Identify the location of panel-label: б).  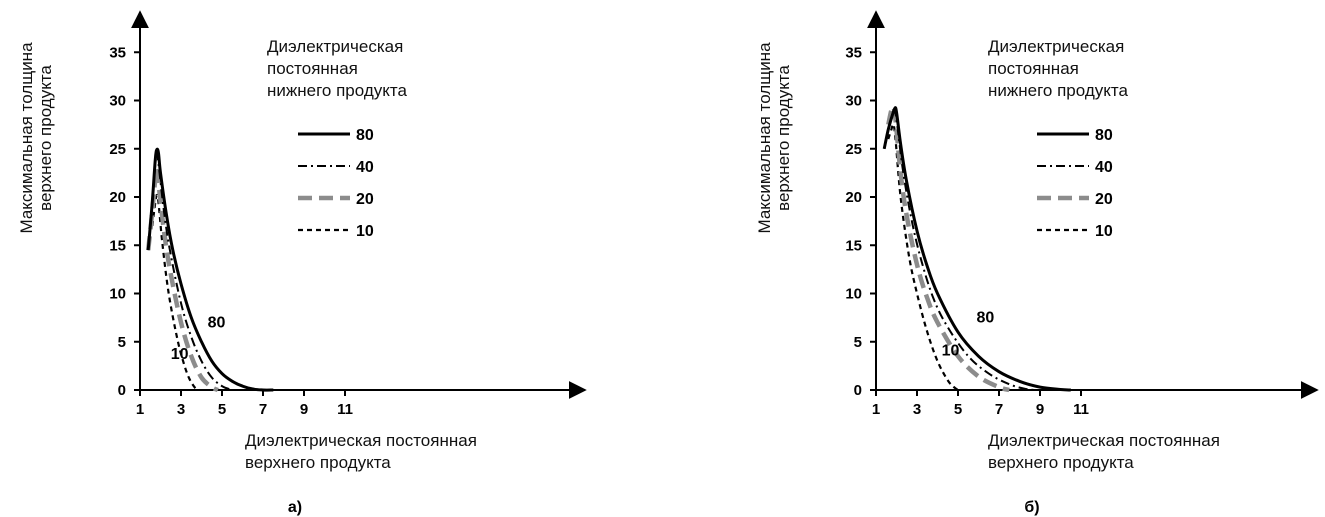
(1031, 507).